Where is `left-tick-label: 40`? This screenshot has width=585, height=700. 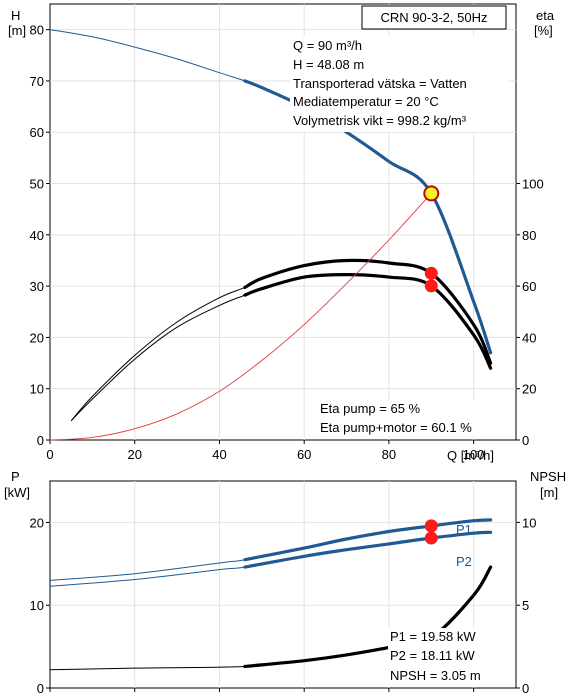
left-tick-label: 40 is located at coordinates (37, 235).